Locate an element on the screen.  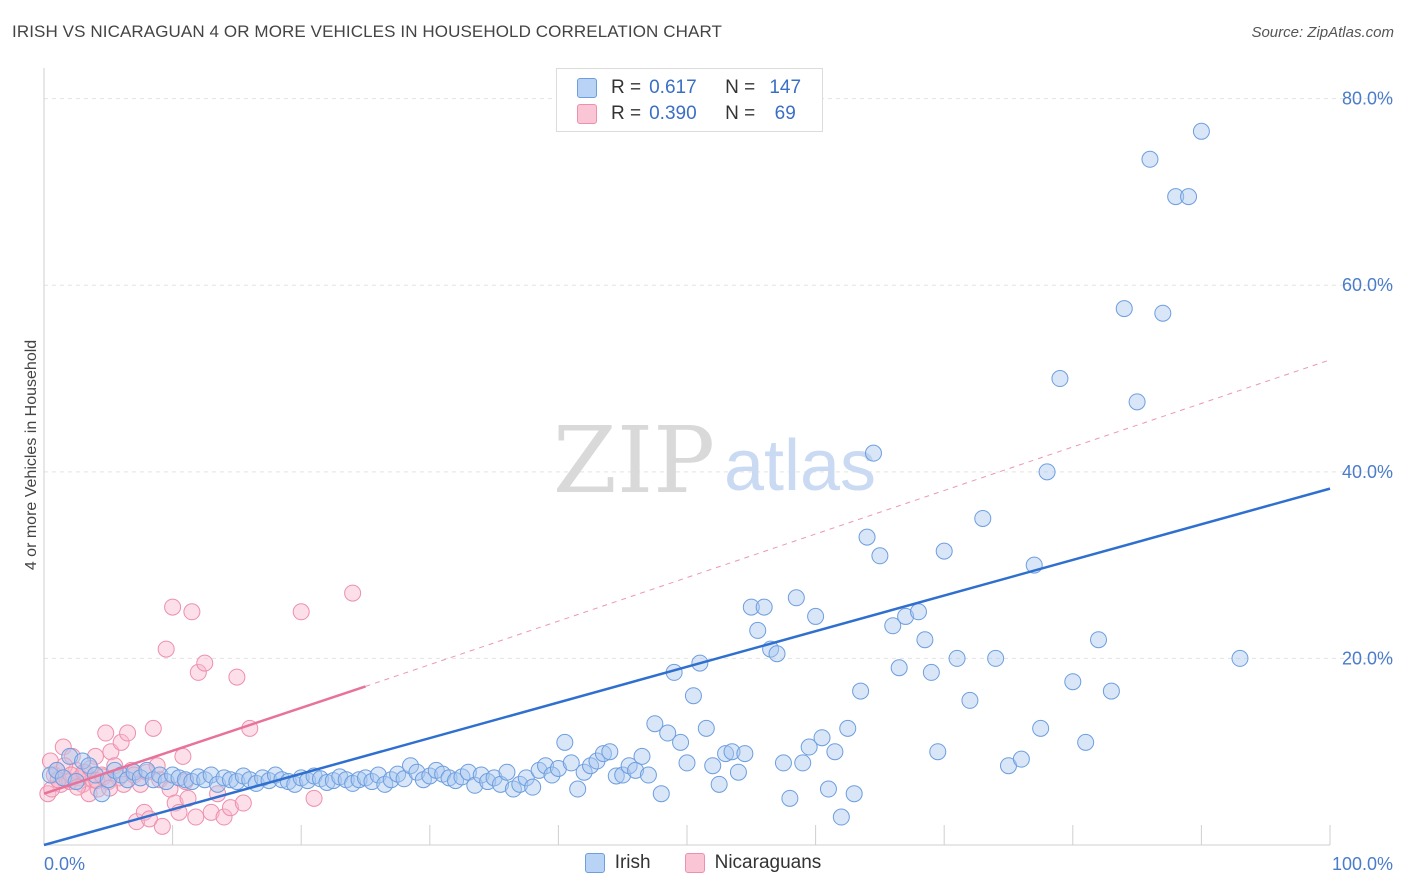
legend-row-nicaraguans: R = 0.390 N = 69 is located at coordinates (691, 114).